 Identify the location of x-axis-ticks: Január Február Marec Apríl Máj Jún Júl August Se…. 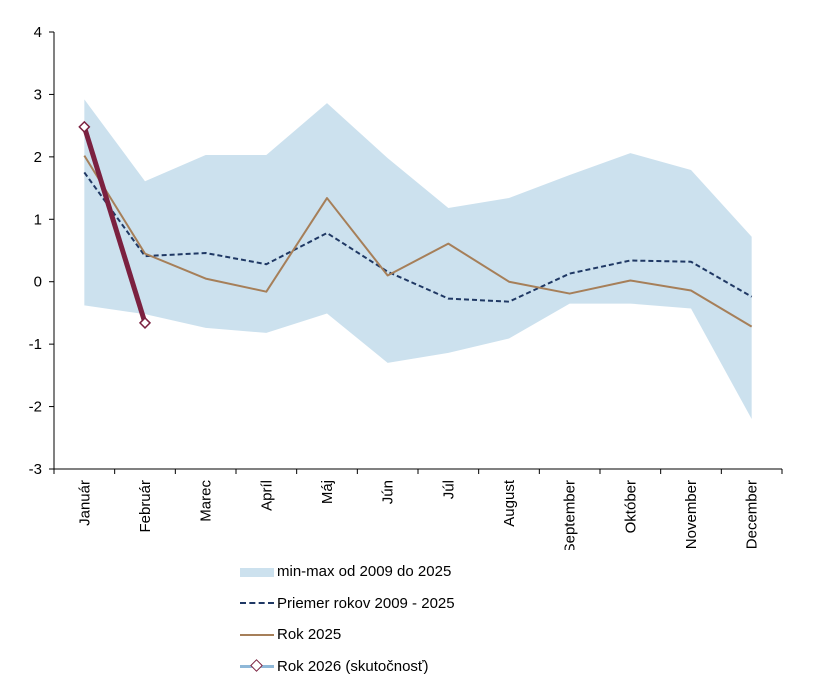
(418, 509).